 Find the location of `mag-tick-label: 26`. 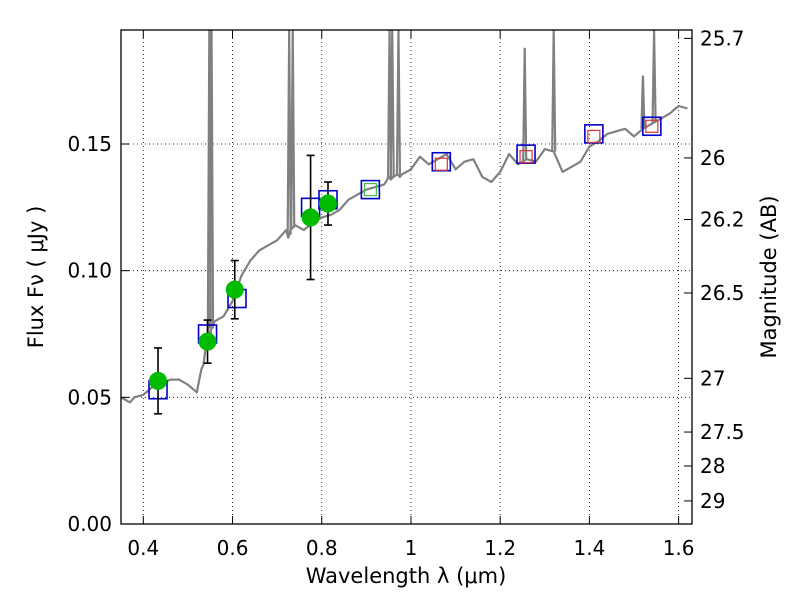

mag-tick-label: 26 is located at coordinates (712, 158).